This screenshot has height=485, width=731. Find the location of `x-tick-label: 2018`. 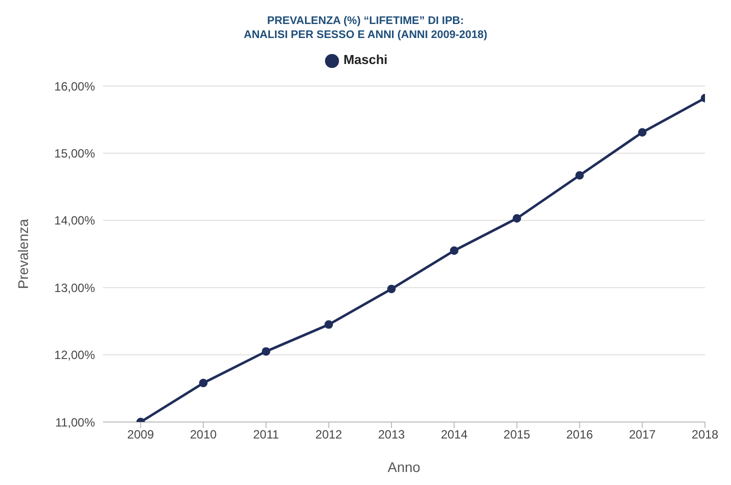

x-tick-label: 2018 is located at coordinates (705, 435).